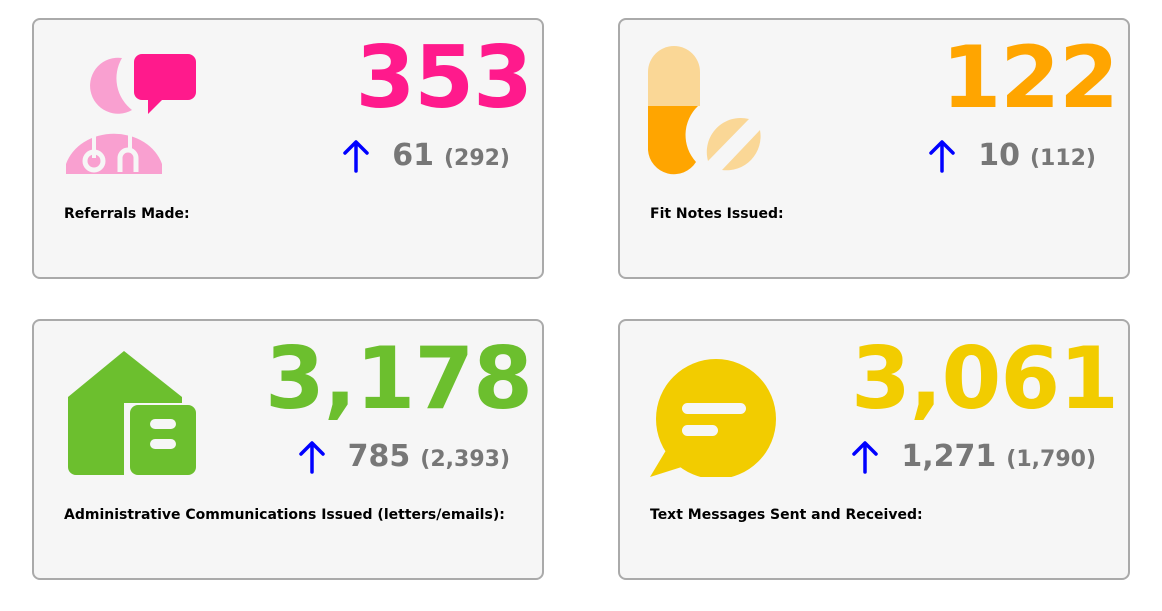  What do you see at coordinates (476, 158) in the screenshot?
I see `previous-value: (292)` at bounding box center [476, 158].